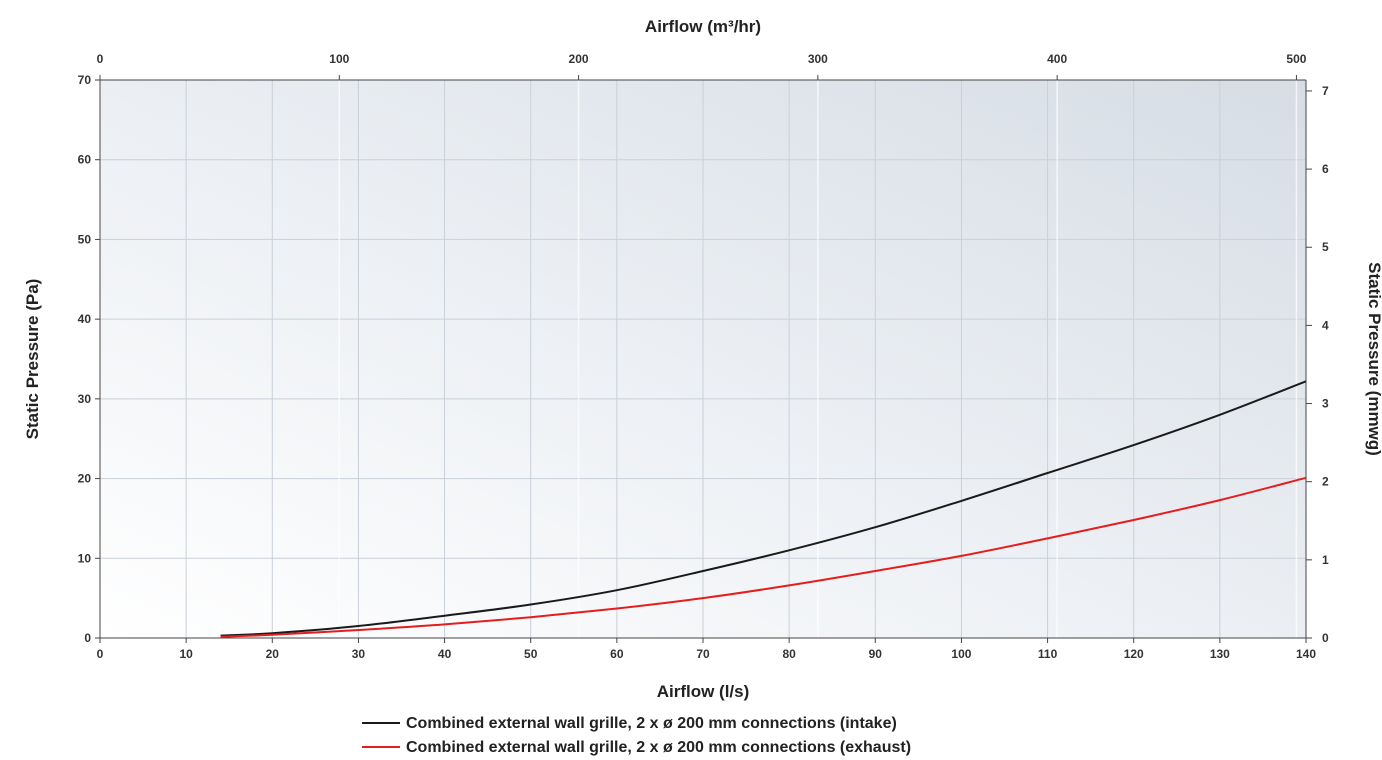  Describe the element at coordinates (85, 160) in the screenshot. I see `y-tick-label: 60` at that location.